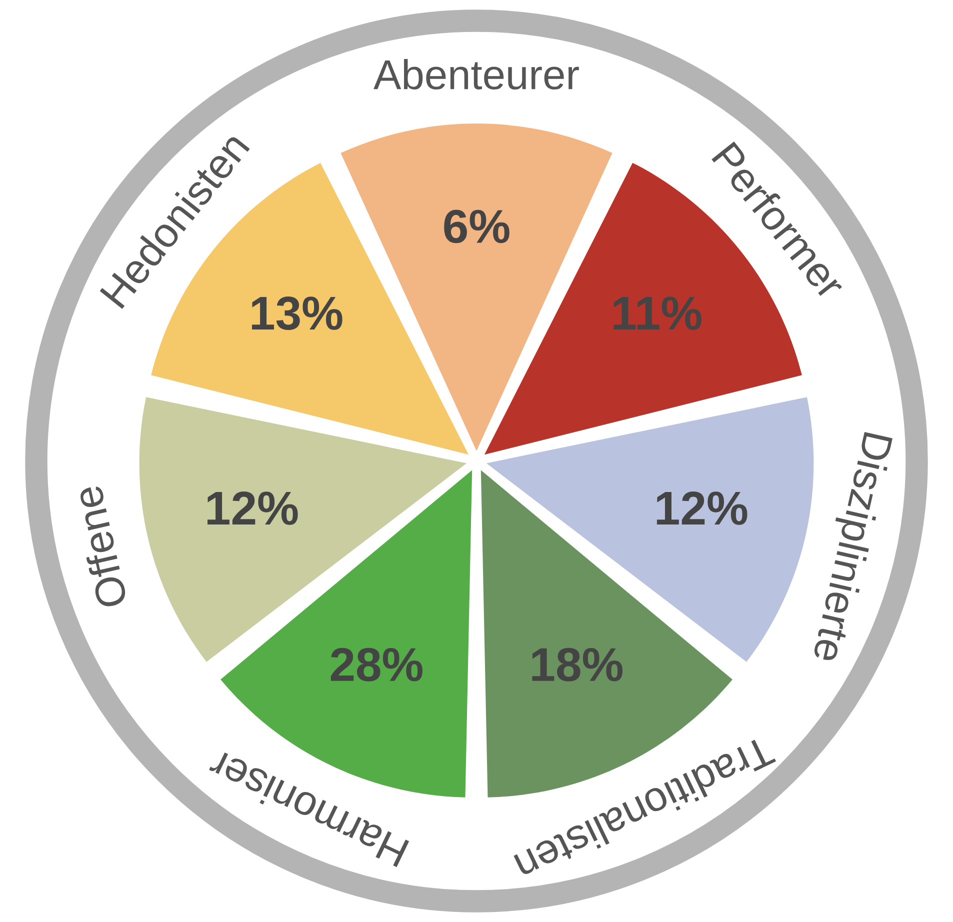 The width and height of the screenshot is (953, 922). What do you see at coordinates (297, 313) in the screenshot?
I see `data-label: 13%` at bounding box center [297, 313].